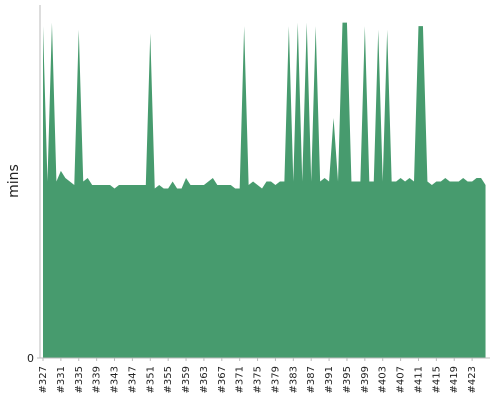 Image resolution: width=500 pixels, height=400 pixels. Describe the element at coordinates (43, 379) in the screenshot. I see `x-tick-label: #327` at that location.